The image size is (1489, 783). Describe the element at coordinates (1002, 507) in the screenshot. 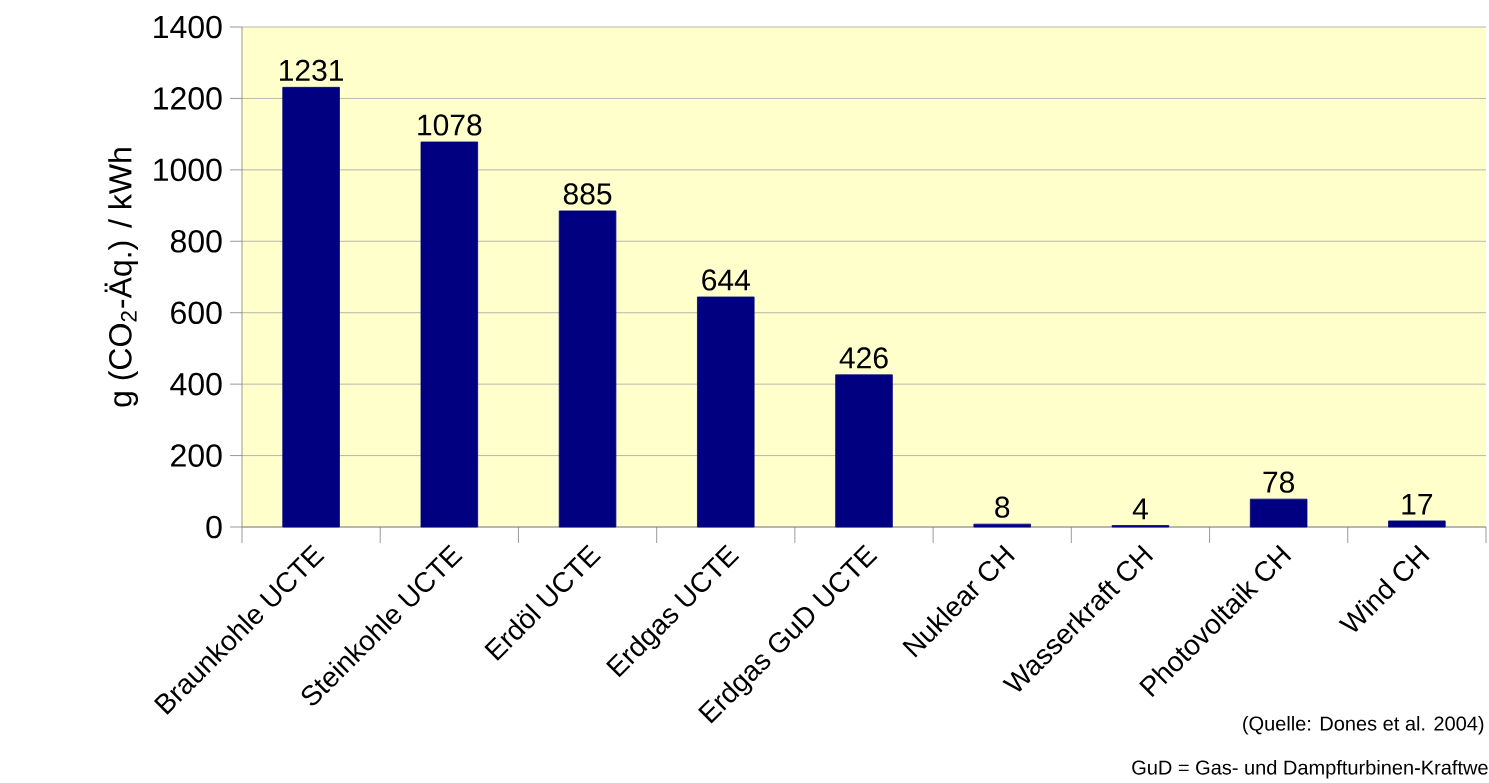

I see `data-label: 8` at that location.